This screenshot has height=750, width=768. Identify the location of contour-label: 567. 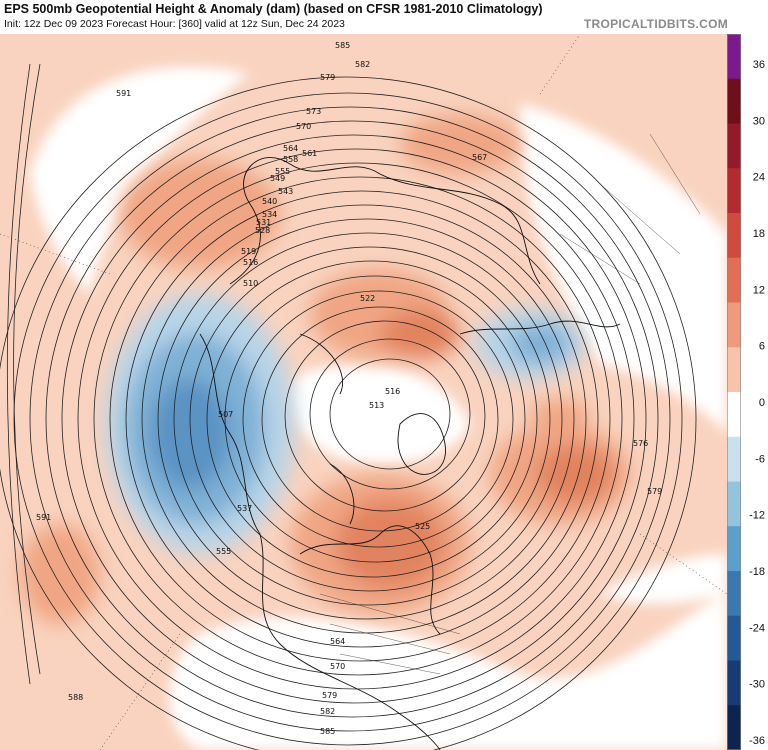
(479, 157).